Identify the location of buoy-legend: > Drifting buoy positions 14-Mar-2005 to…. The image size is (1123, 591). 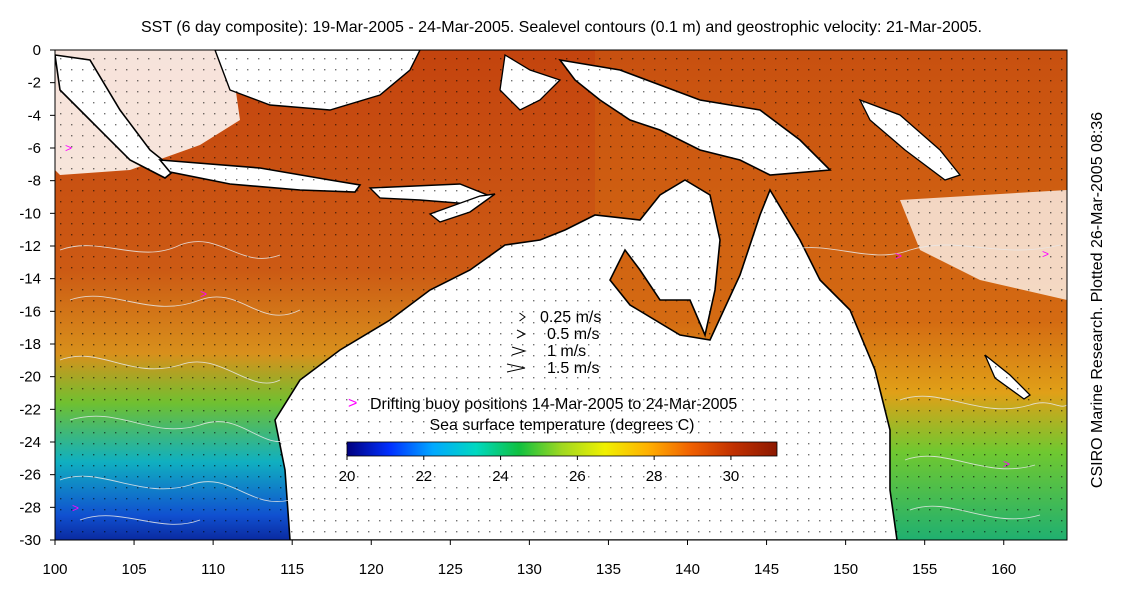
(542, 404).